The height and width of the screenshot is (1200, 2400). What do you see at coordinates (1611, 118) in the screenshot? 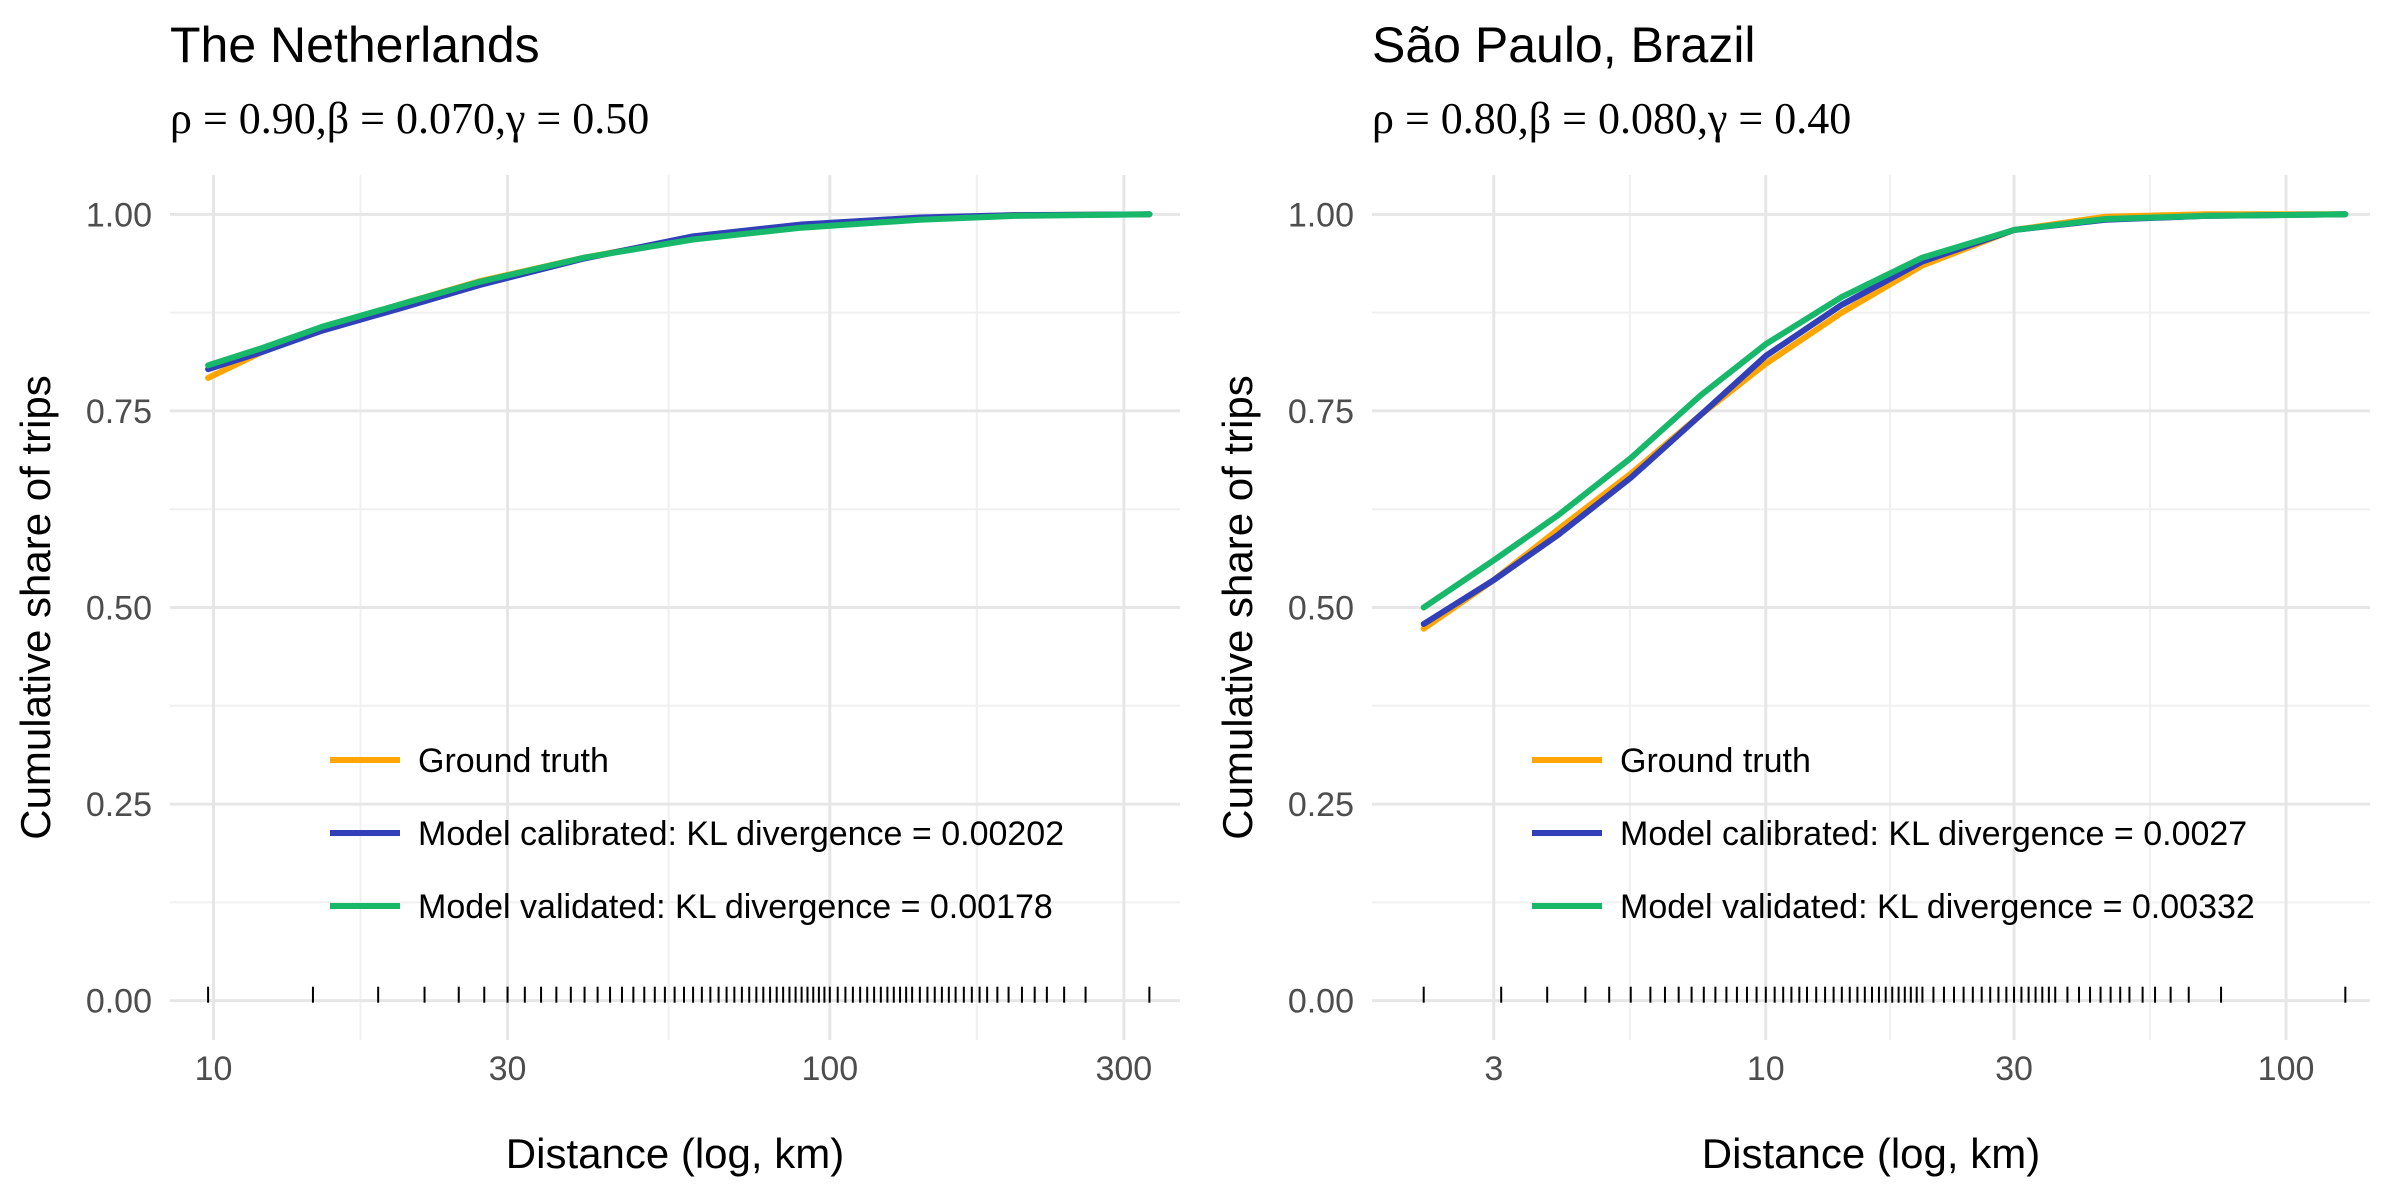
I see `chart-subtitle: ρ = 0.80,β = 0.080,γ = 0.40` at bounding box center [1611, 118].